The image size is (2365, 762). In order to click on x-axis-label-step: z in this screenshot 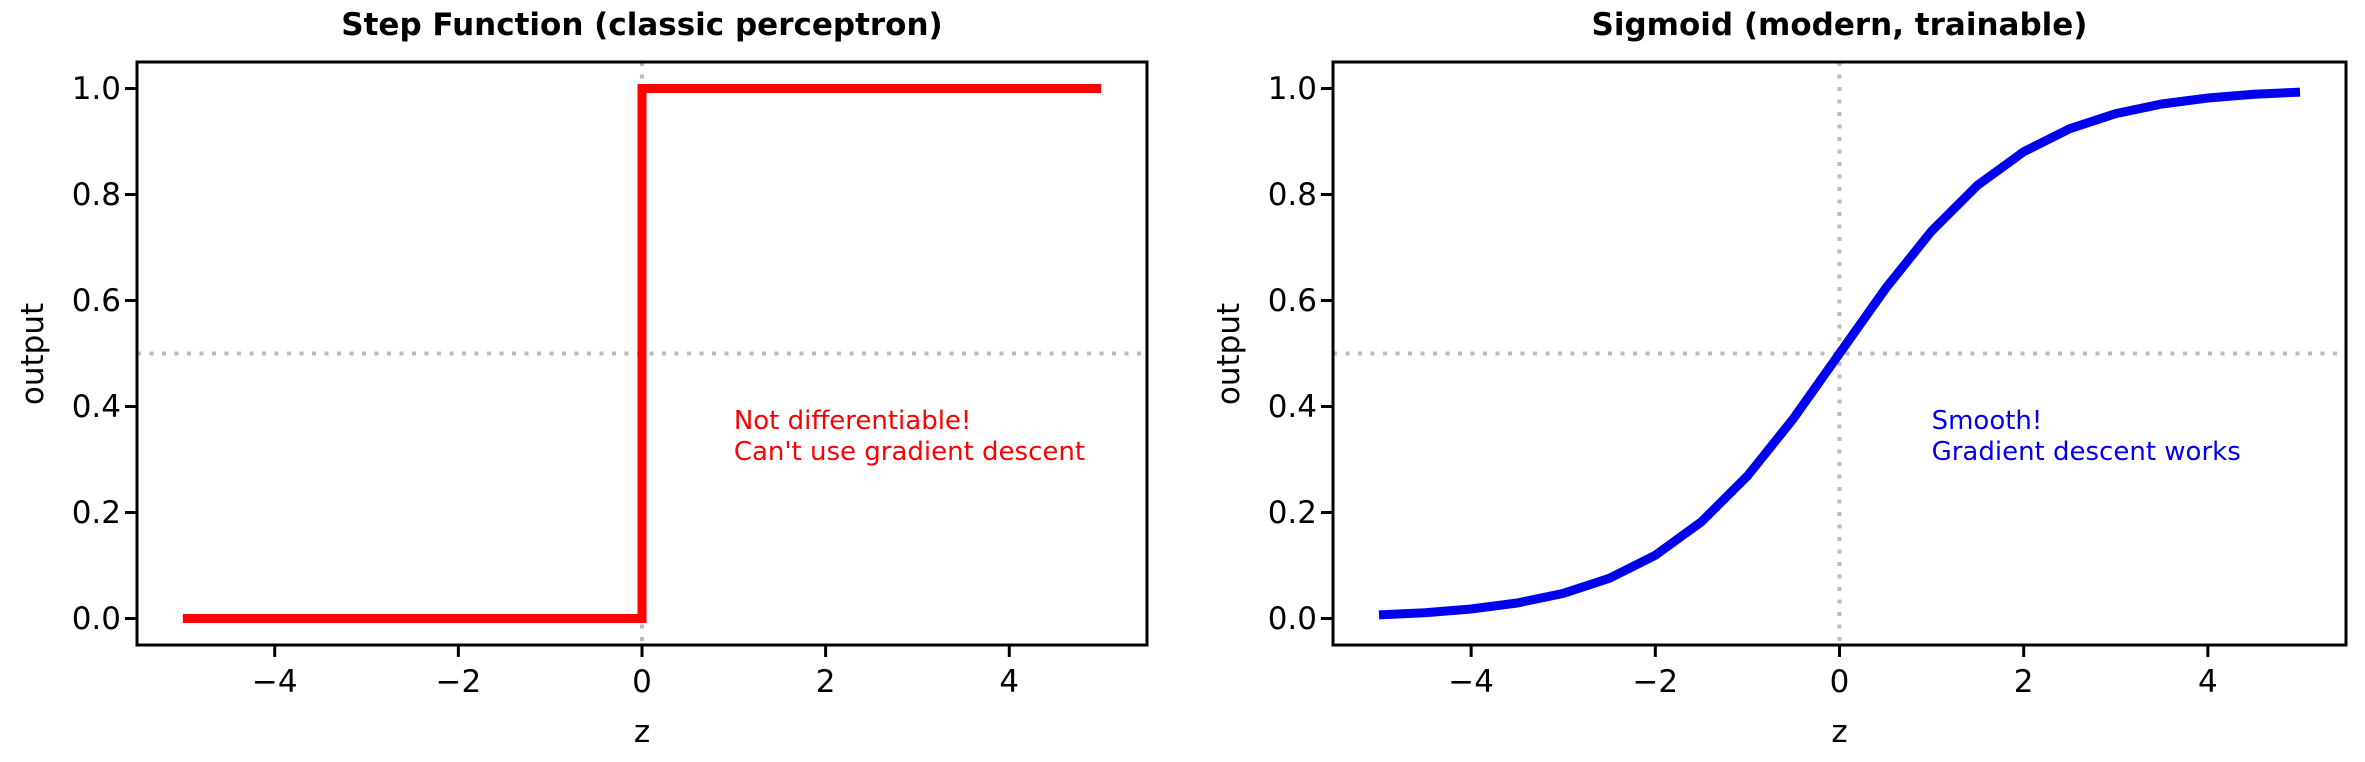, I will do `click(642, 732)`.